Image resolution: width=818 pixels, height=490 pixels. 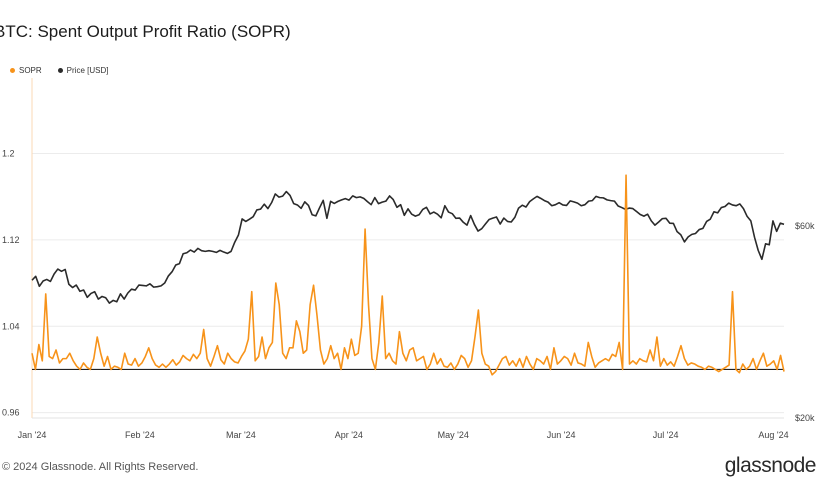 I want to click on y-right-tick-label: $20k, so click(x=805, y=418).